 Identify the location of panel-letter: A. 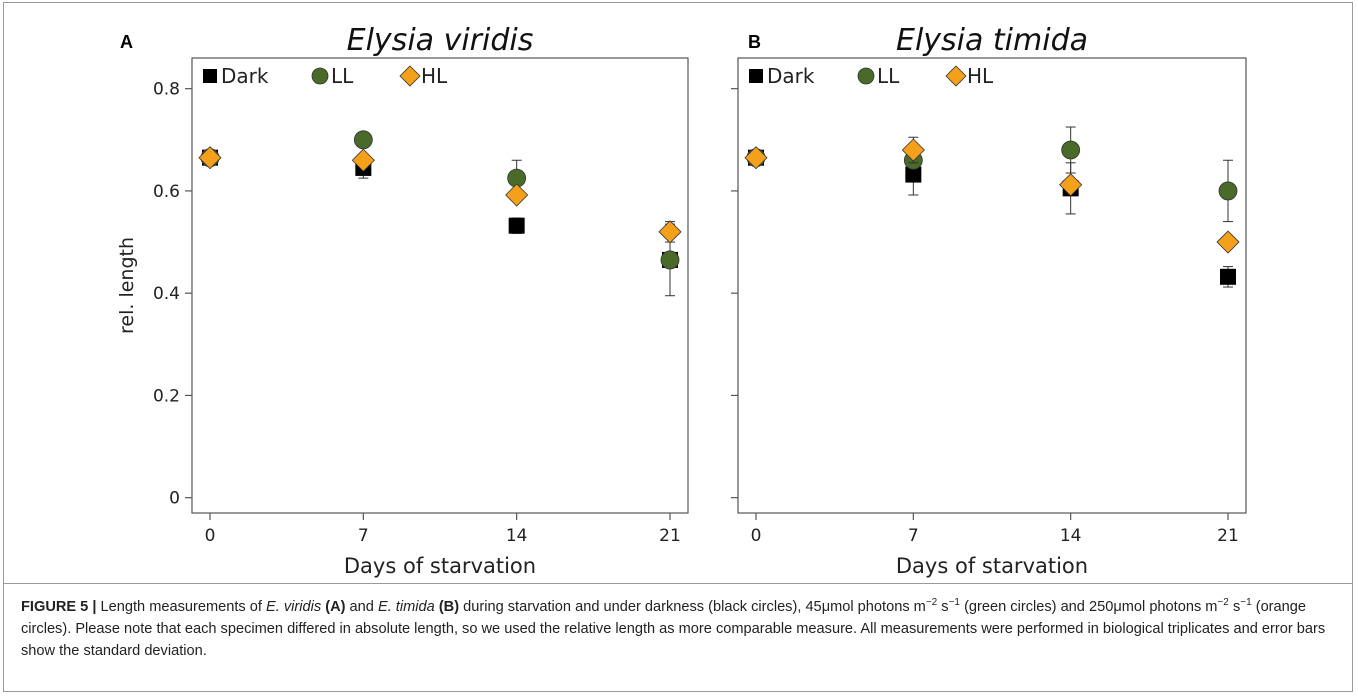
(126, 42).